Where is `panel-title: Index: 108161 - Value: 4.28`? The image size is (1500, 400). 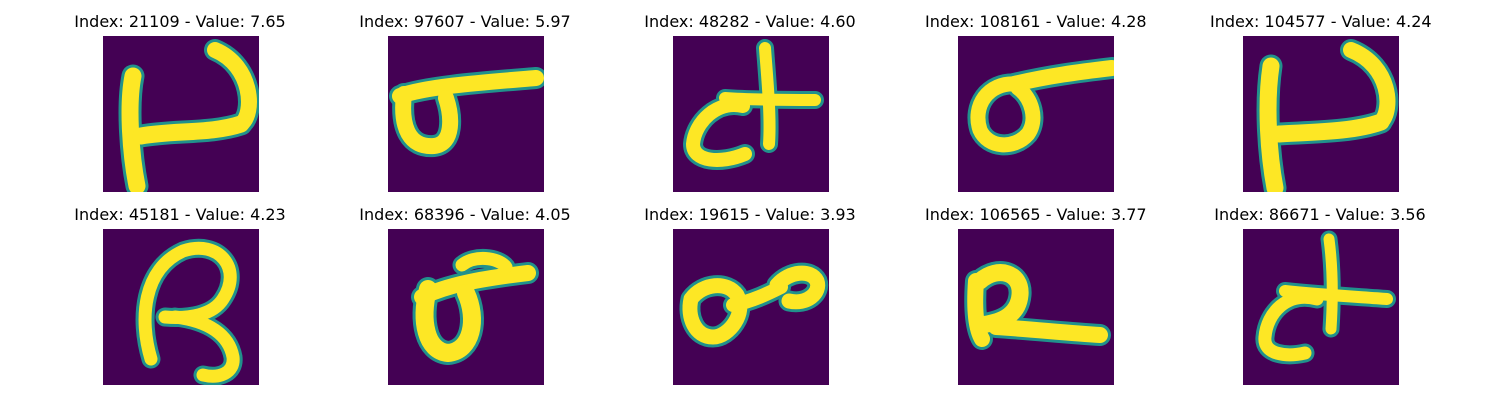
panel-title: Index: 108161 - Value: 4.28 is located at coordinates (1035, 22).